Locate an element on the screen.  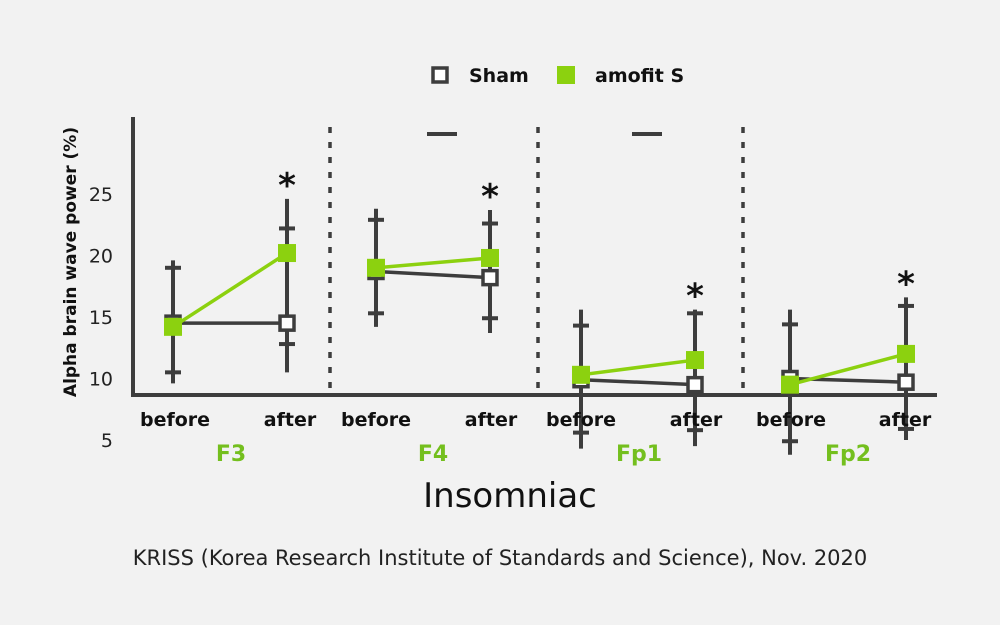
x-tick-label-Fp1-before: before is located at coordinates (581, 420).